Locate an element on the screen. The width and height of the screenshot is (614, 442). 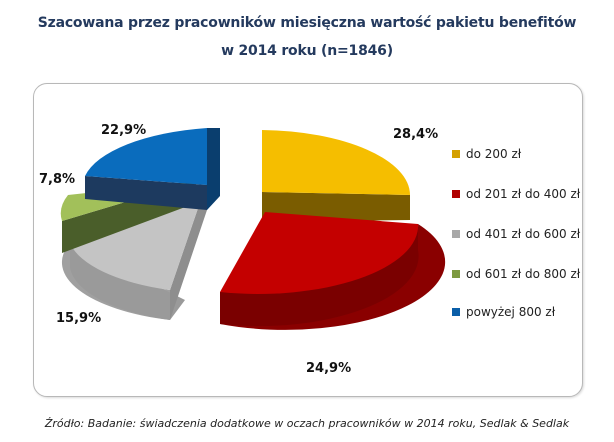
legend-item-201-400: od 201 zł do 400 zł is located at coordinates (517, 194).